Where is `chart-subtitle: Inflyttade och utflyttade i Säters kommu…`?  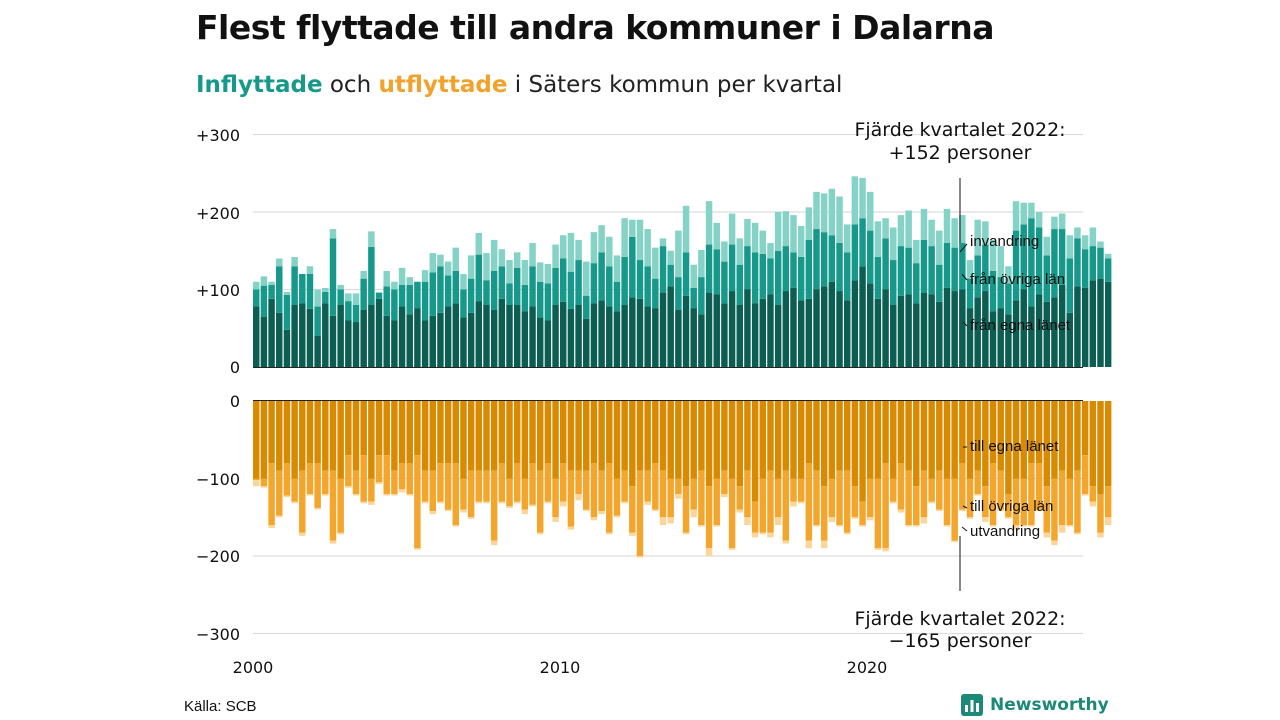
chart-subtitle: Inflyttade och utflyttade i Säters kommu… is located at coordinates (519, 85).